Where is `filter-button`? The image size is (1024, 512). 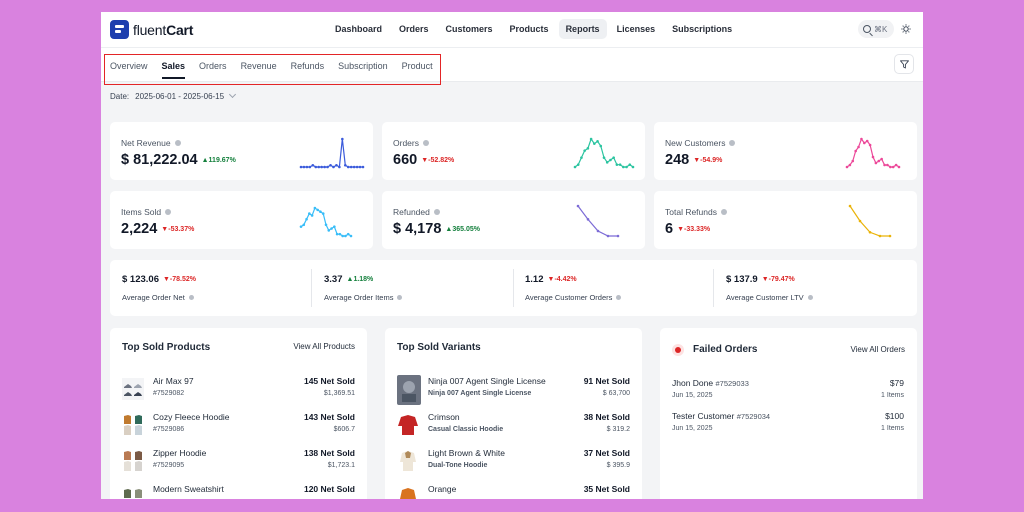
filter-button is located at coordinates (904, 64).